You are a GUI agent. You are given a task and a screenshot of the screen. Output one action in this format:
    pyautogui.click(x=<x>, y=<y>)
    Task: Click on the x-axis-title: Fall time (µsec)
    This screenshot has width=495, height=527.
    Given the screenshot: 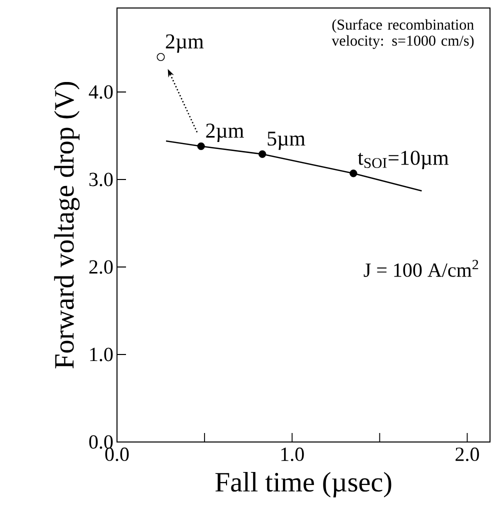 What is the action you would take?
    pyautogui.click(x=303, y=485)
    